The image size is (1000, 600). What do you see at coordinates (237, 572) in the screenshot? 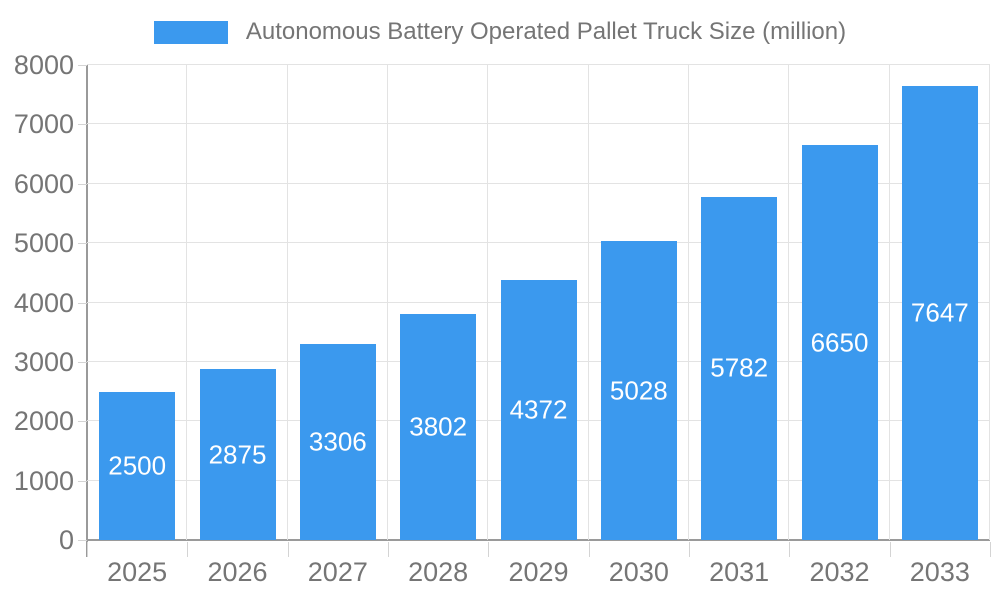
I see `x-axis-label: 2026` at bounding box center [237, 572].